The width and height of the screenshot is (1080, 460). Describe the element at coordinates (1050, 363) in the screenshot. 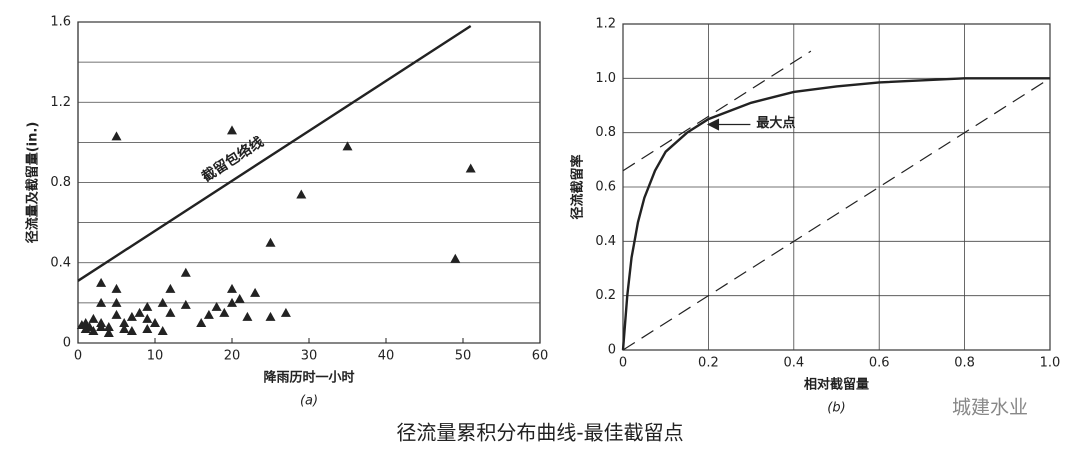

I see `x-tick-label: 1.0` at that location.